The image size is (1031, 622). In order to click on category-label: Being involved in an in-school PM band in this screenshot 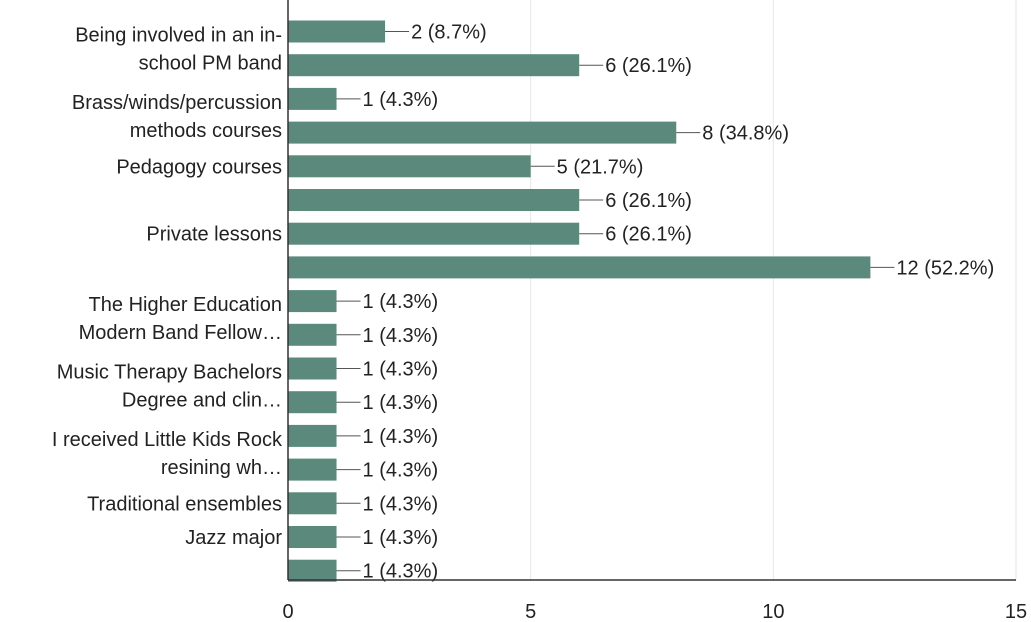, I will do `click(178, 49)`.